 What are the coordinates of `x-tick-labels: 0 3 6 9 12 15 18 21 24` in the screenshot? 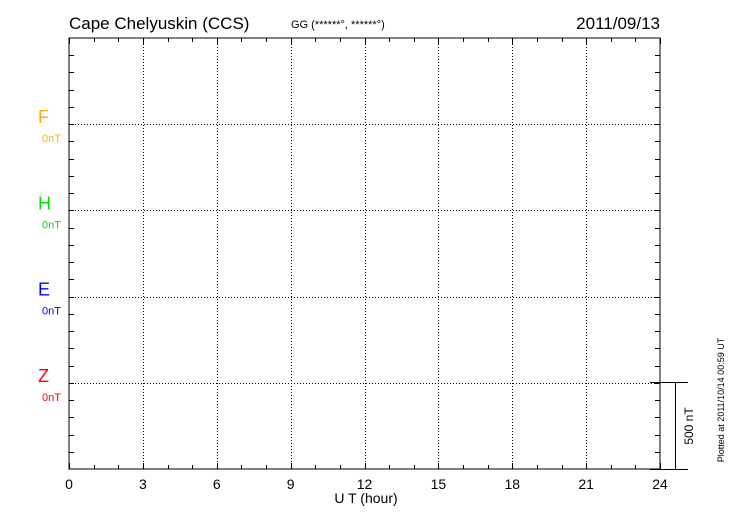 It's located at (366, 484).